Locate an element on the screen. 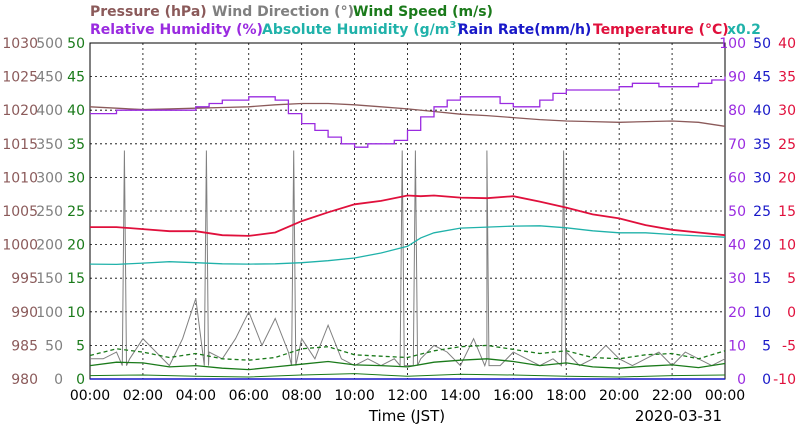 This screenshot has width=800, height=434. legend-absolute-humidity-suffix: ) is located at coordinates (459, 30).